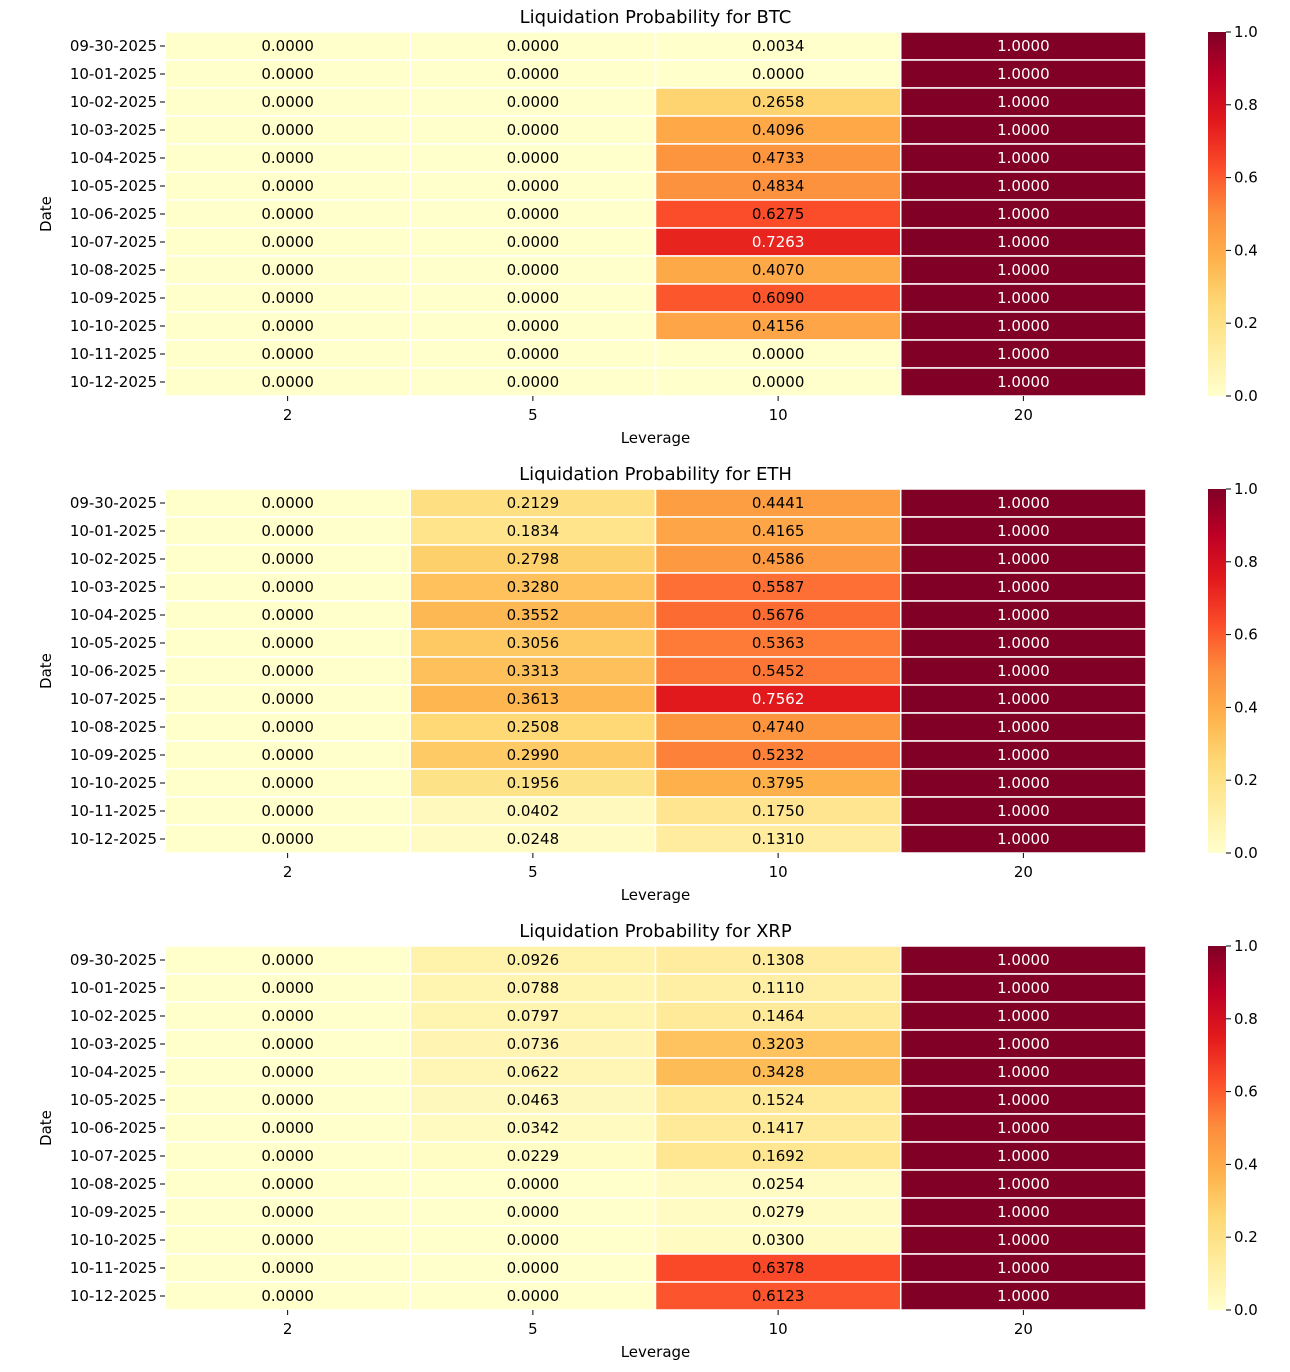 The image size is (1290, 1372). I want to click on colorbar-tick-label: 0.8, so click(1246, 562).